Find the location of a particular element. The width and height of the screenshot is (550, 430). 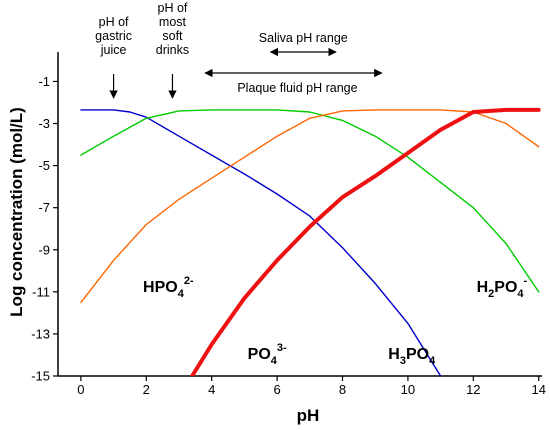

x-tick-label: 10 is located at coordinates (408, 389).